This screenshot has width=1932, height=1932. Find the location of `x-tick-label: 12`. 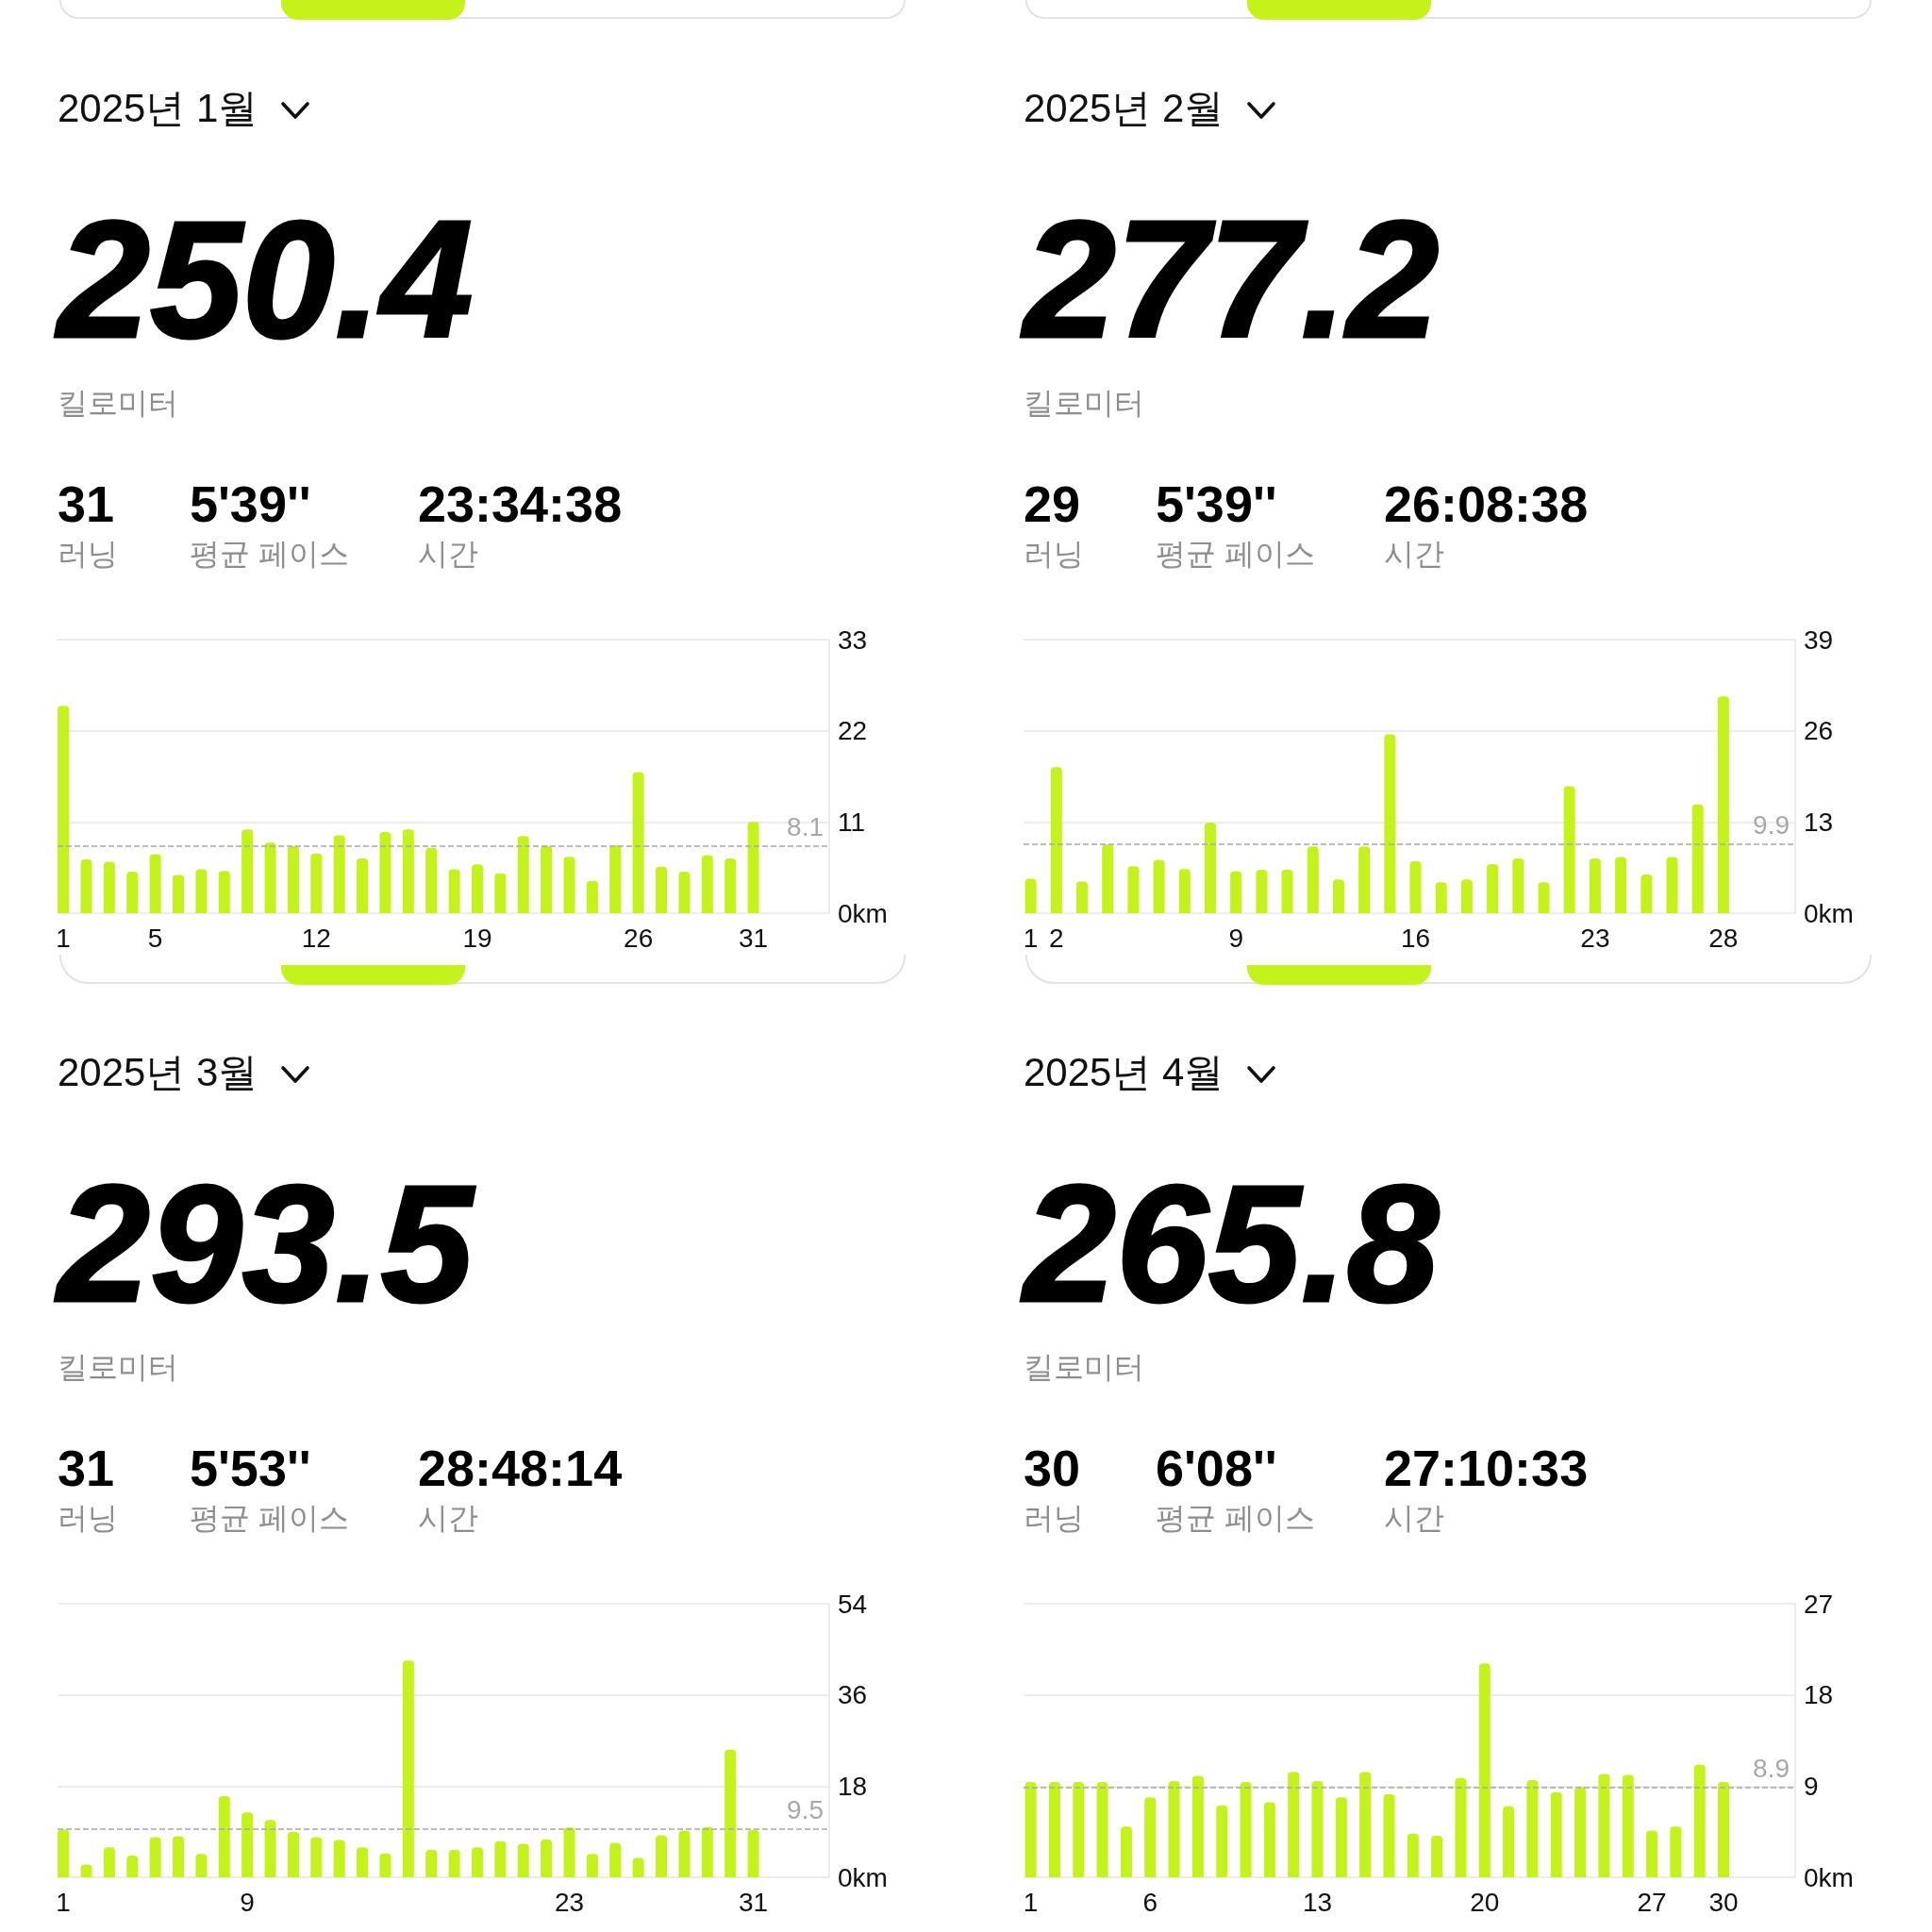

x-tick-label: 12 is located at coordinates (316, 938).